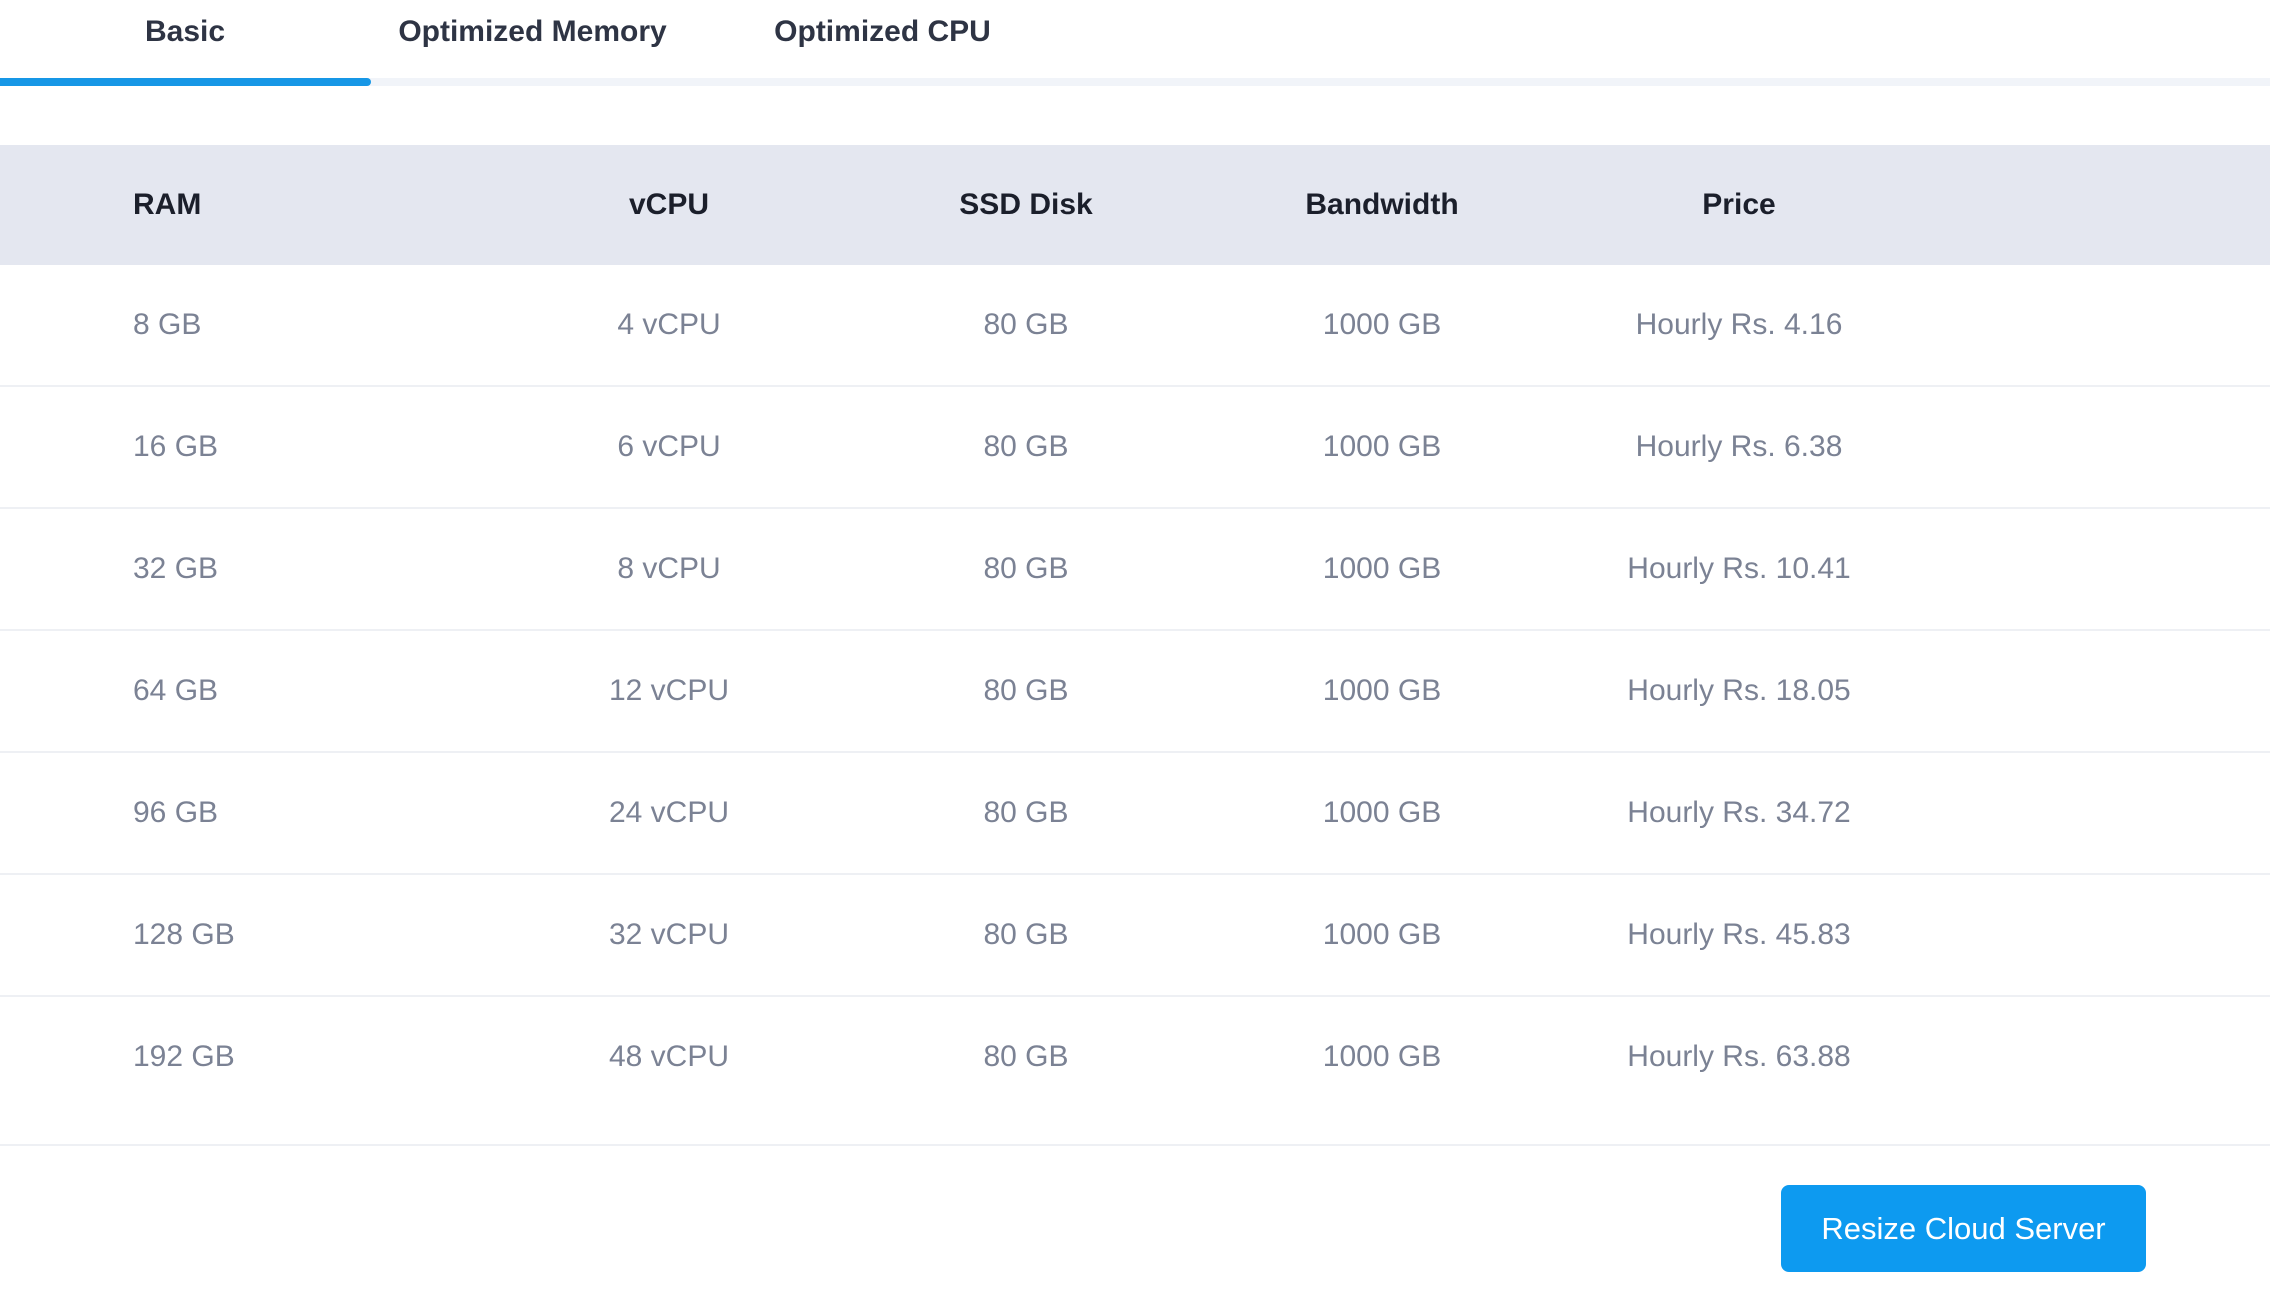 The image size is (2270, 1296). What do you see at coordinates (176, 568) in the screenshot?
I see `cell-ram: 32 GB` at bounding box center [176, 568].